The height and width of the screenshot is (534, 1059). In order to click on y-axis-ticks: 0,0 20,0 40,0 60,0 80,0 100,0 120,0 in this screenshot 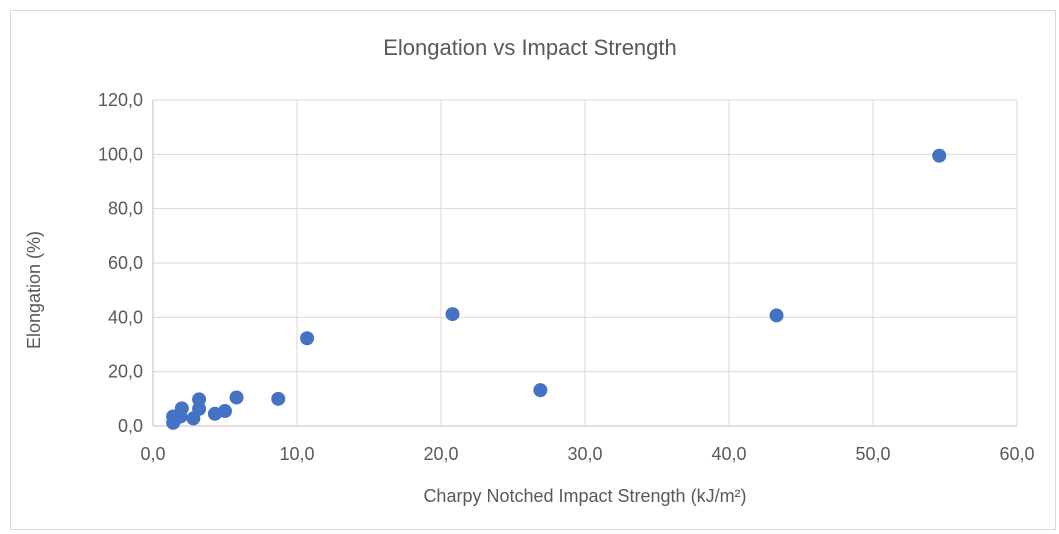, I will do `click(120, 263)`.